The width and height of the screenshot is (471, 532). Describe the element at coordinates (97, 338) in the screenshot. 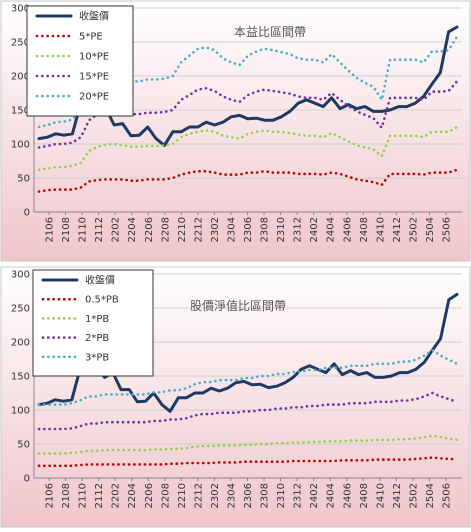

I see `legend-label-3: 2*PB` at that location.